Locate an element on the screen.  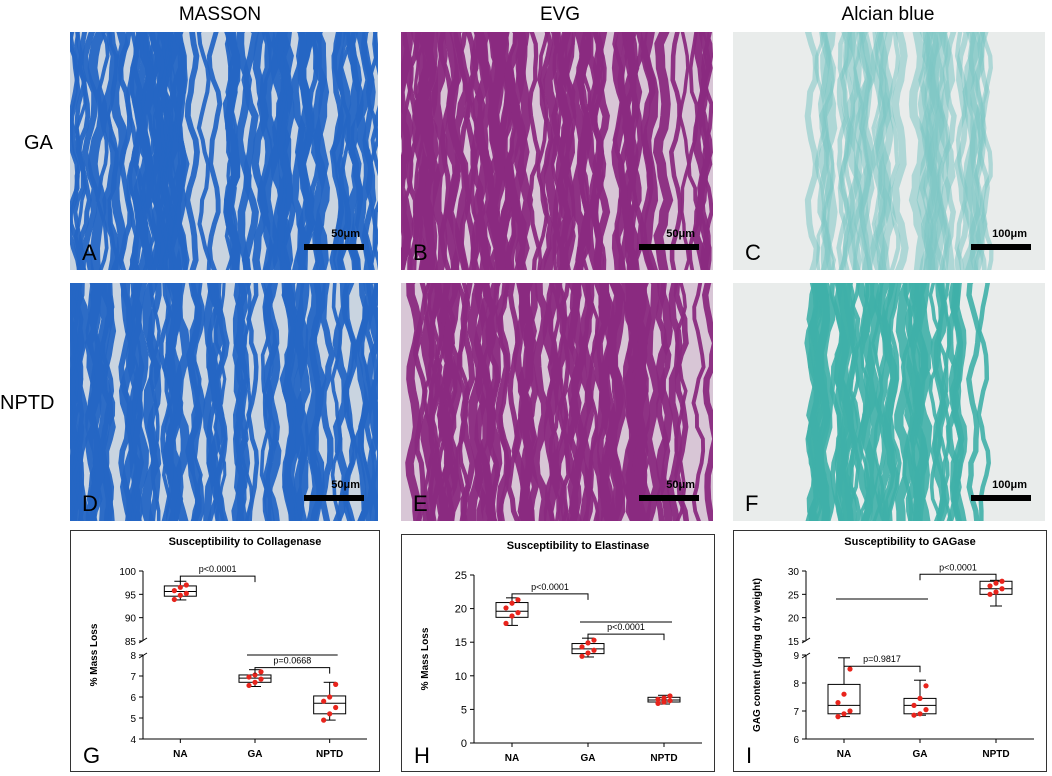
x-tick-label: NPTD is located at coordinates (995, 754).